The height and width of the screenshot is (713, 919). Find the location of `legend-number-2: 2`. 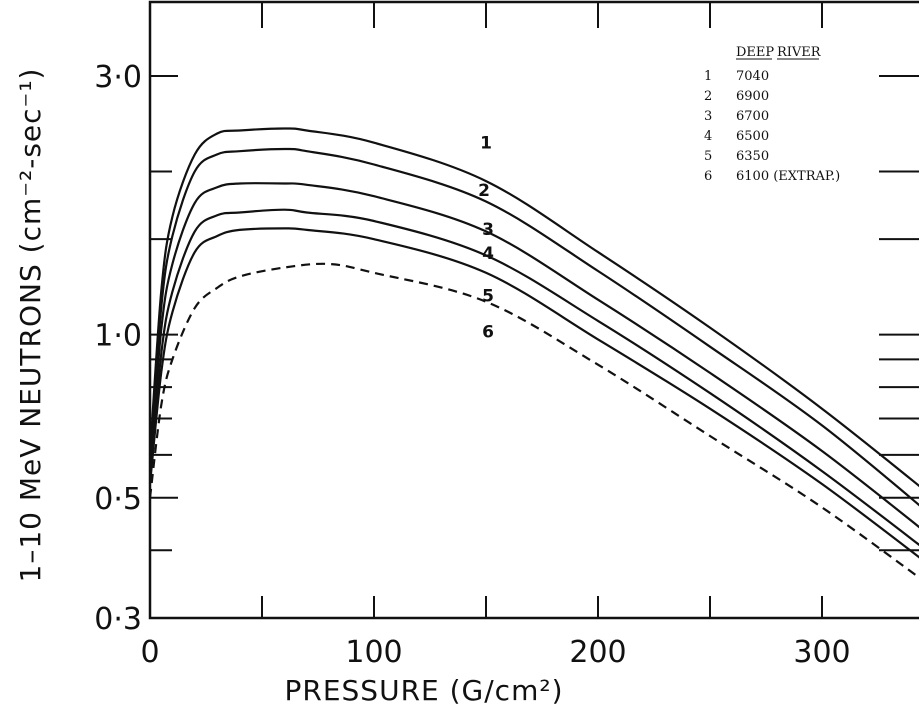

legend-number-2: 2 is located at coordinates (708, 96).